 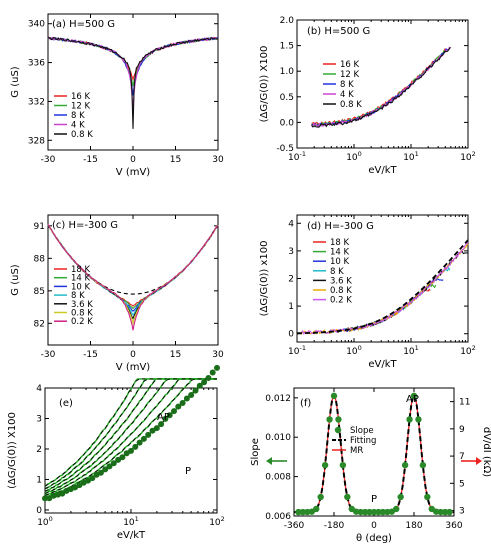 What do you see at coordinates (287, 123) in the screenshot?
I see `y-tick-label: 0.0` at bounding box center [287, 123].